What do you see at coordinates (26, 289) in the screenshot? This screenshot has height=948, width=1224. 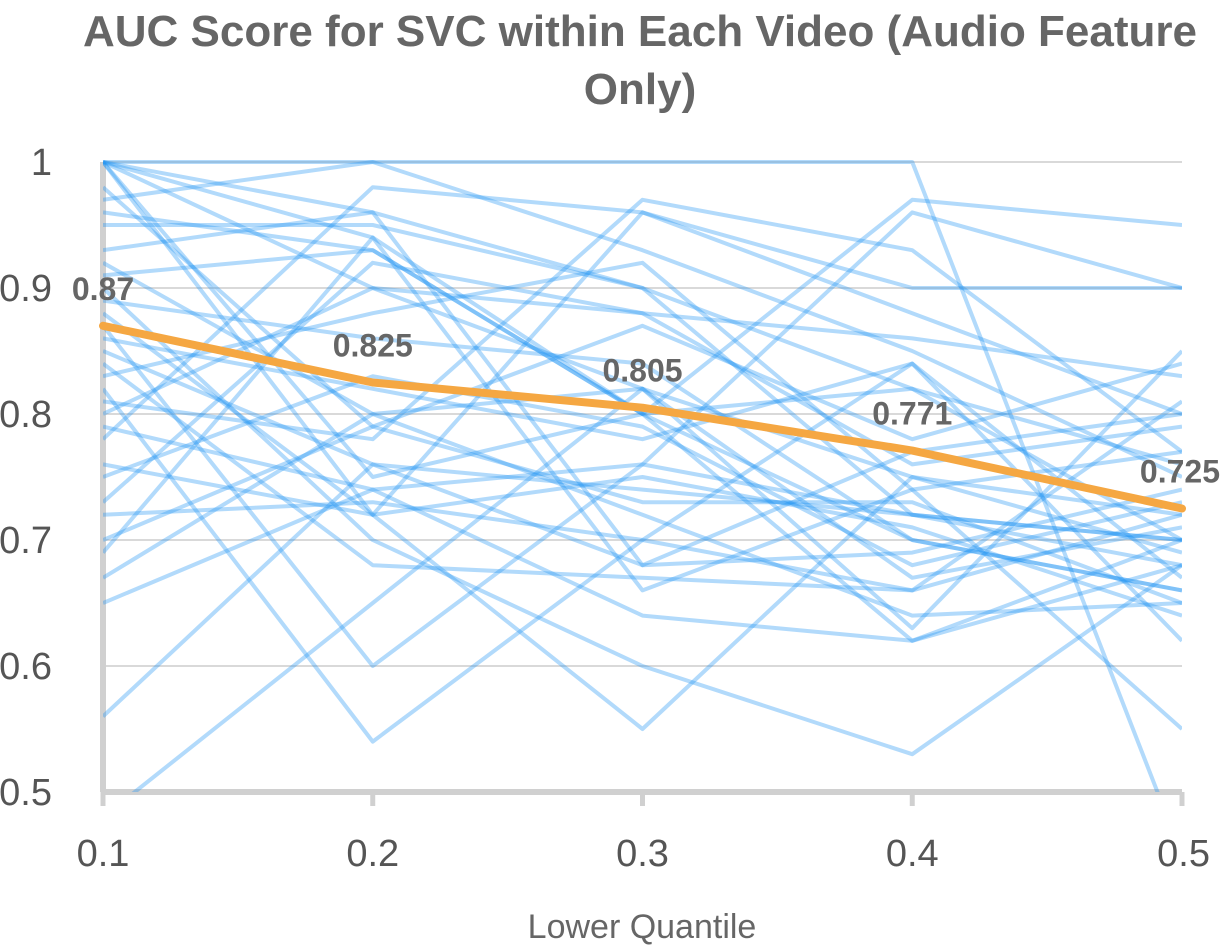 I see `y-tick-label-4: 0.9` at bounding box center [26, 289].